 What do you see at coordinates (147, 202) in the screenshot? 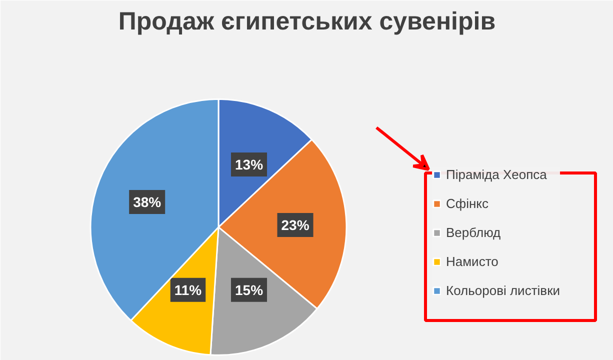
I see `data-label: 38%` at bounding box center [147, 202].